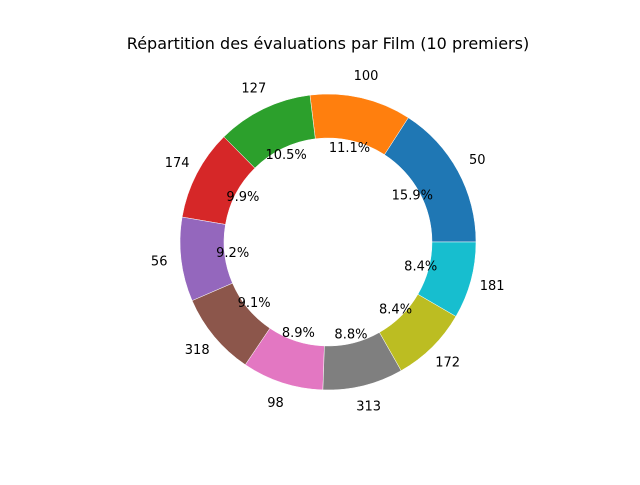 This screenshot has height=485, width=640. I want to click on slice-label-318: 318, so click(197, 350).